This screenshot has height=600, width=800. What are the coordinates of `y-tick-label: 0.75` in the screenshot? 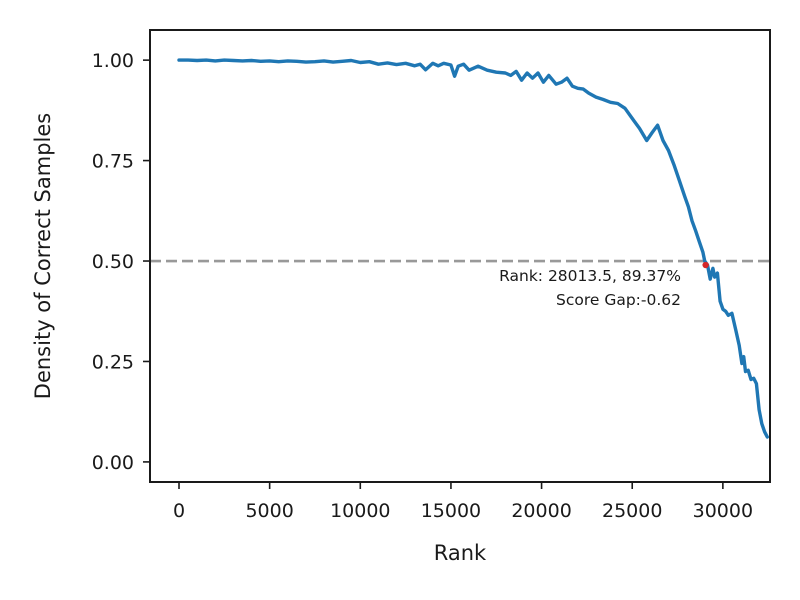 It's located at (113, 162).